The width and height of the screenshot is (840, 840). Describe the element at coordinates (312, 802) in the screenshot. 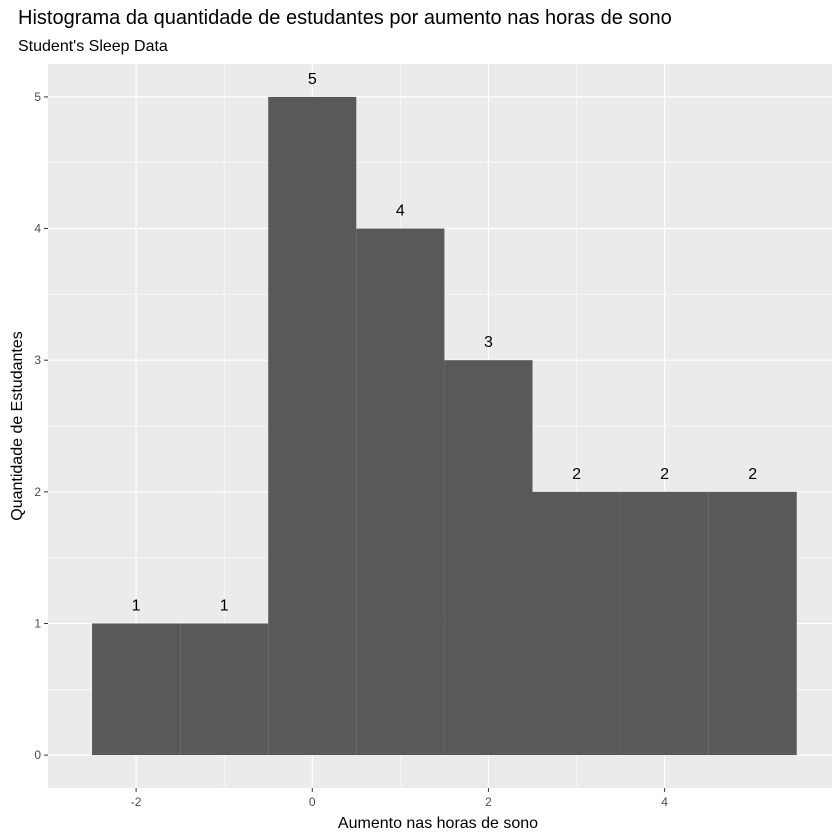

I see `x-tick-label: 0` at that location.